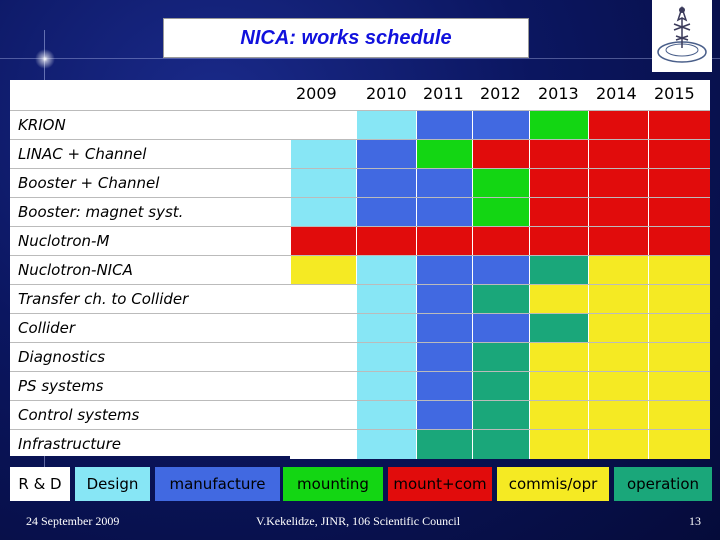 Image resolution: width=720 pixels, height=540 pixels. I want to click on year-header: 2013, so click(558, 93).